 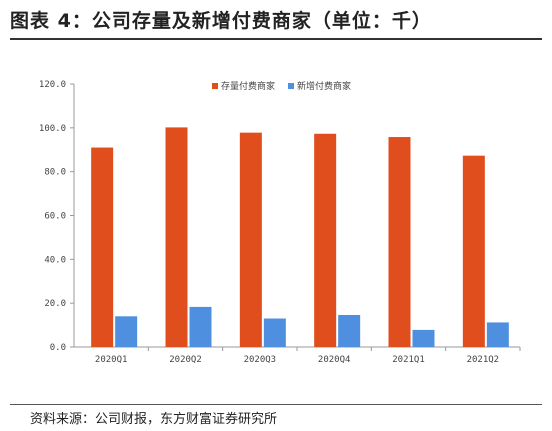 I want to click on x-tick-label: 2020Q3, so click(x=260, y=360).